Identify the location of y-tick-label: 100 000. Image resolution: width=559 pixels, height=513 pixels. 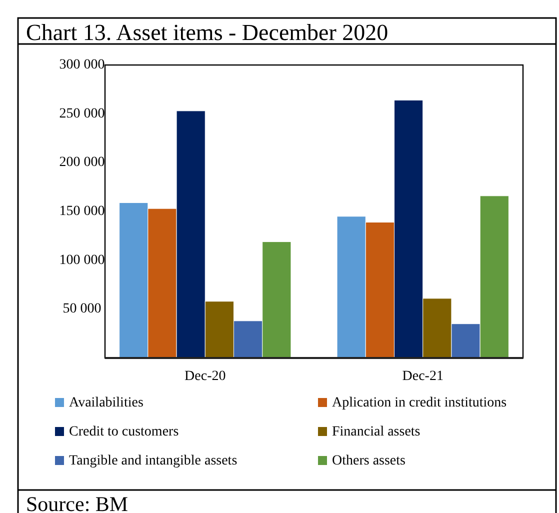
(82, 260).